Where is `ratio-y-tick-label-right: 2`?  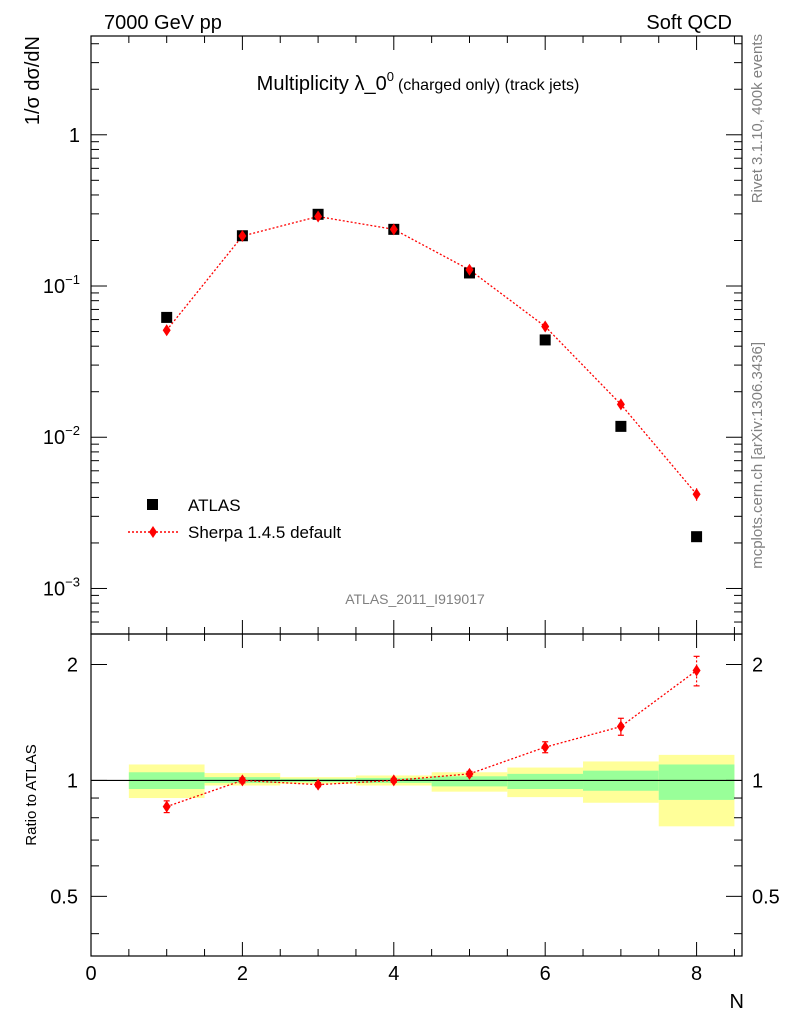
ratio-y-tick-label-right: 2 is located at coordinates (757, 665).